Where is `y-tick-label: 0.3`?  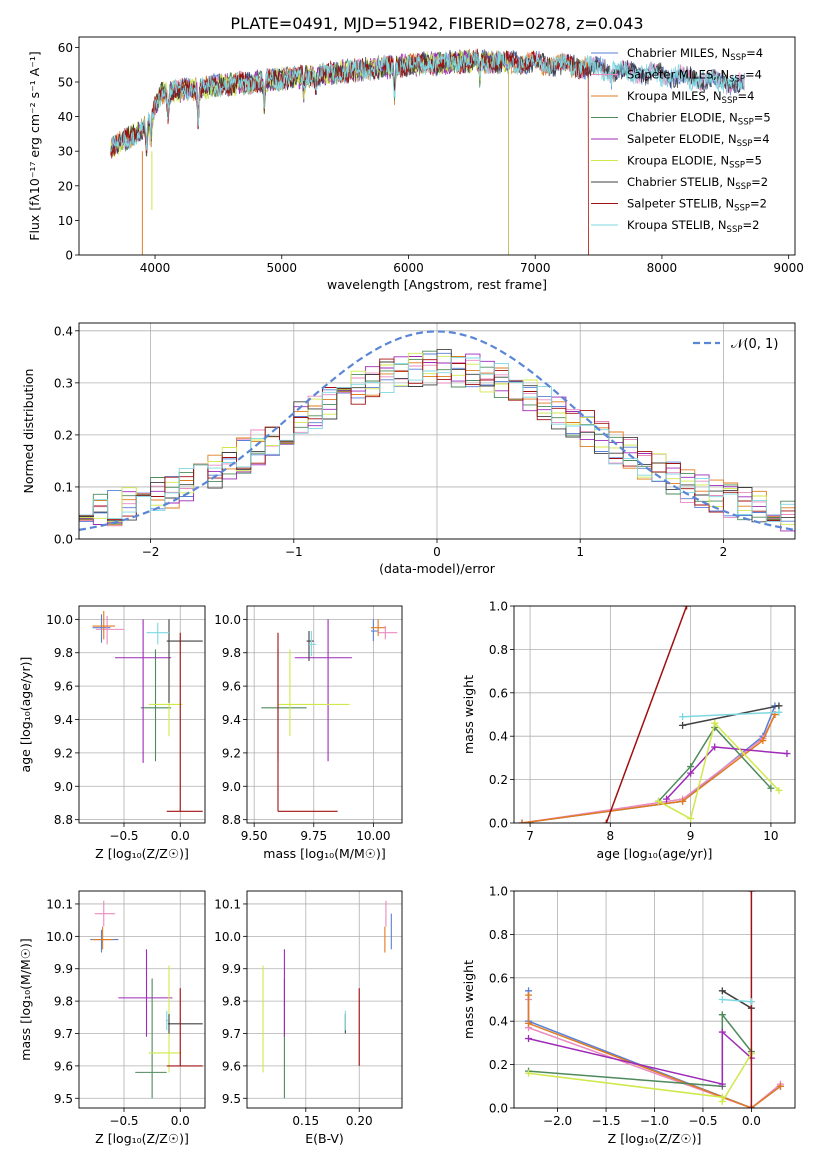
y-tick-label: 0.3 is located at coordinates (63, 383).